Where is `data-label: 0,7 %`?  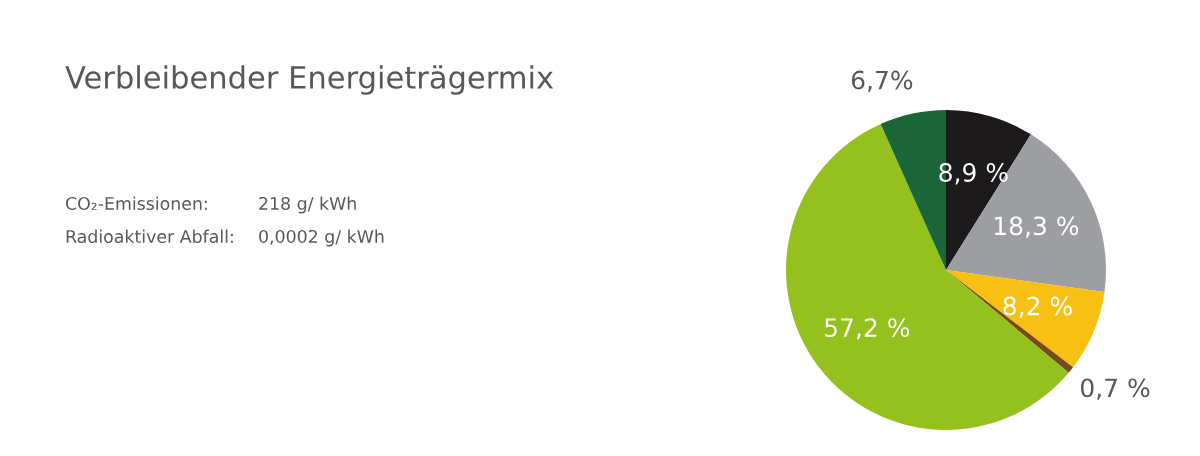 data-label: 0,7 % is located at coordinates (1115, 389).